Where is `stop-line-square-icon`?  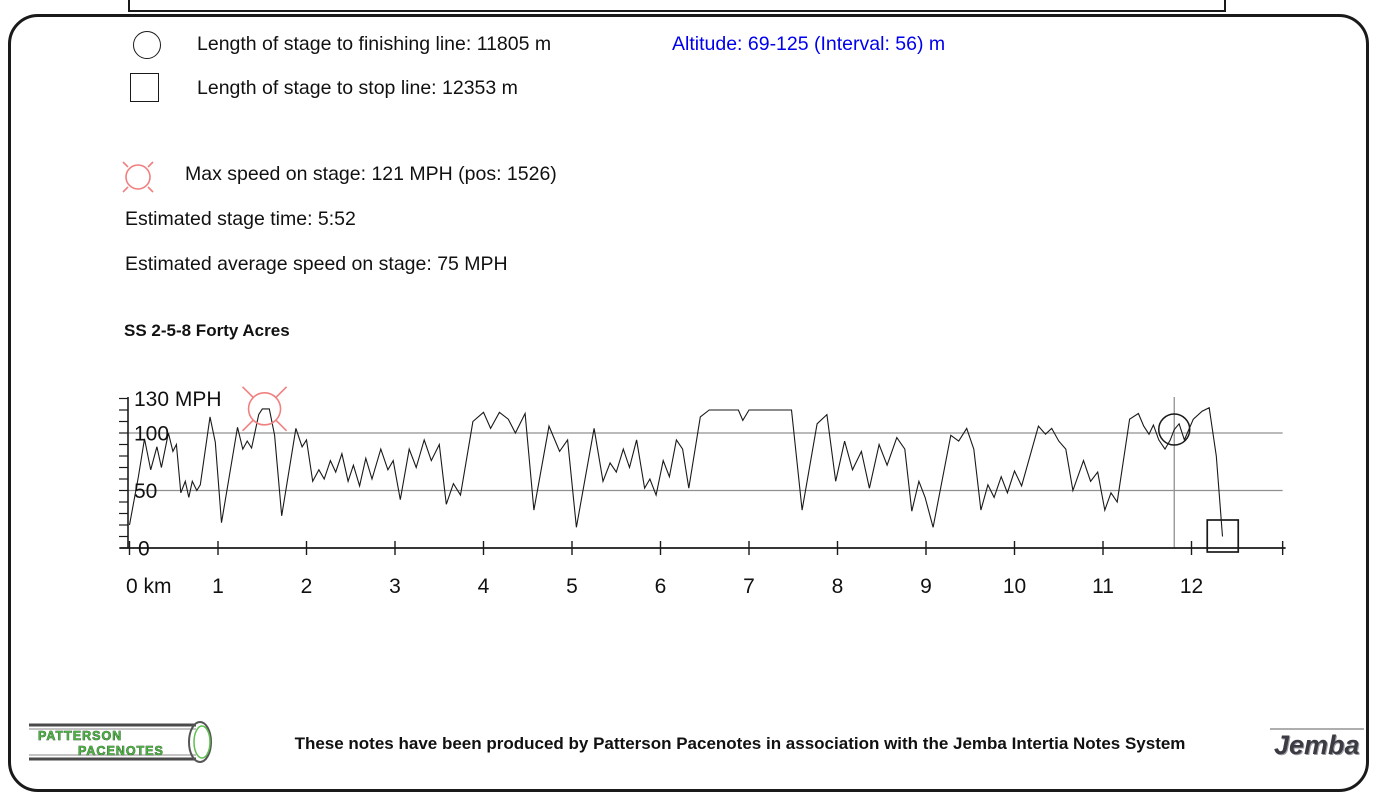 stop-line-square-icon is located at coordinates (144, 87).